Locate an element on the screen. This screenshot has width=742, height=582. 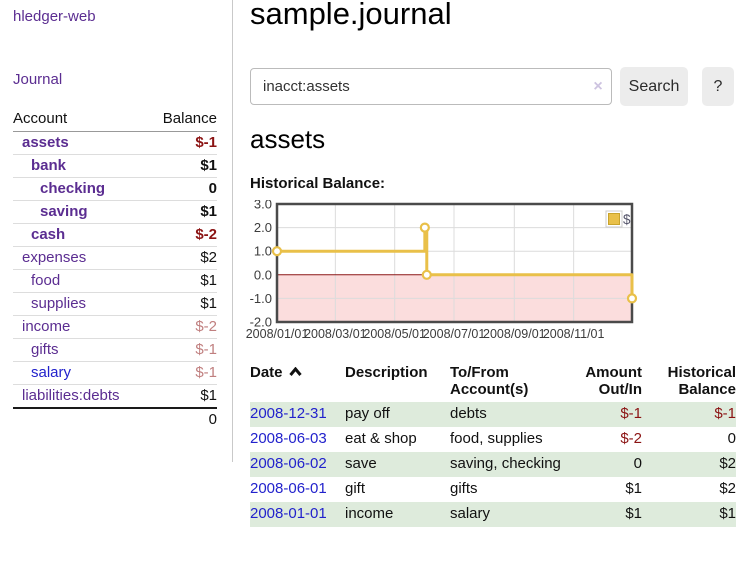
account-link: assets is located at coordinates (45, 142).